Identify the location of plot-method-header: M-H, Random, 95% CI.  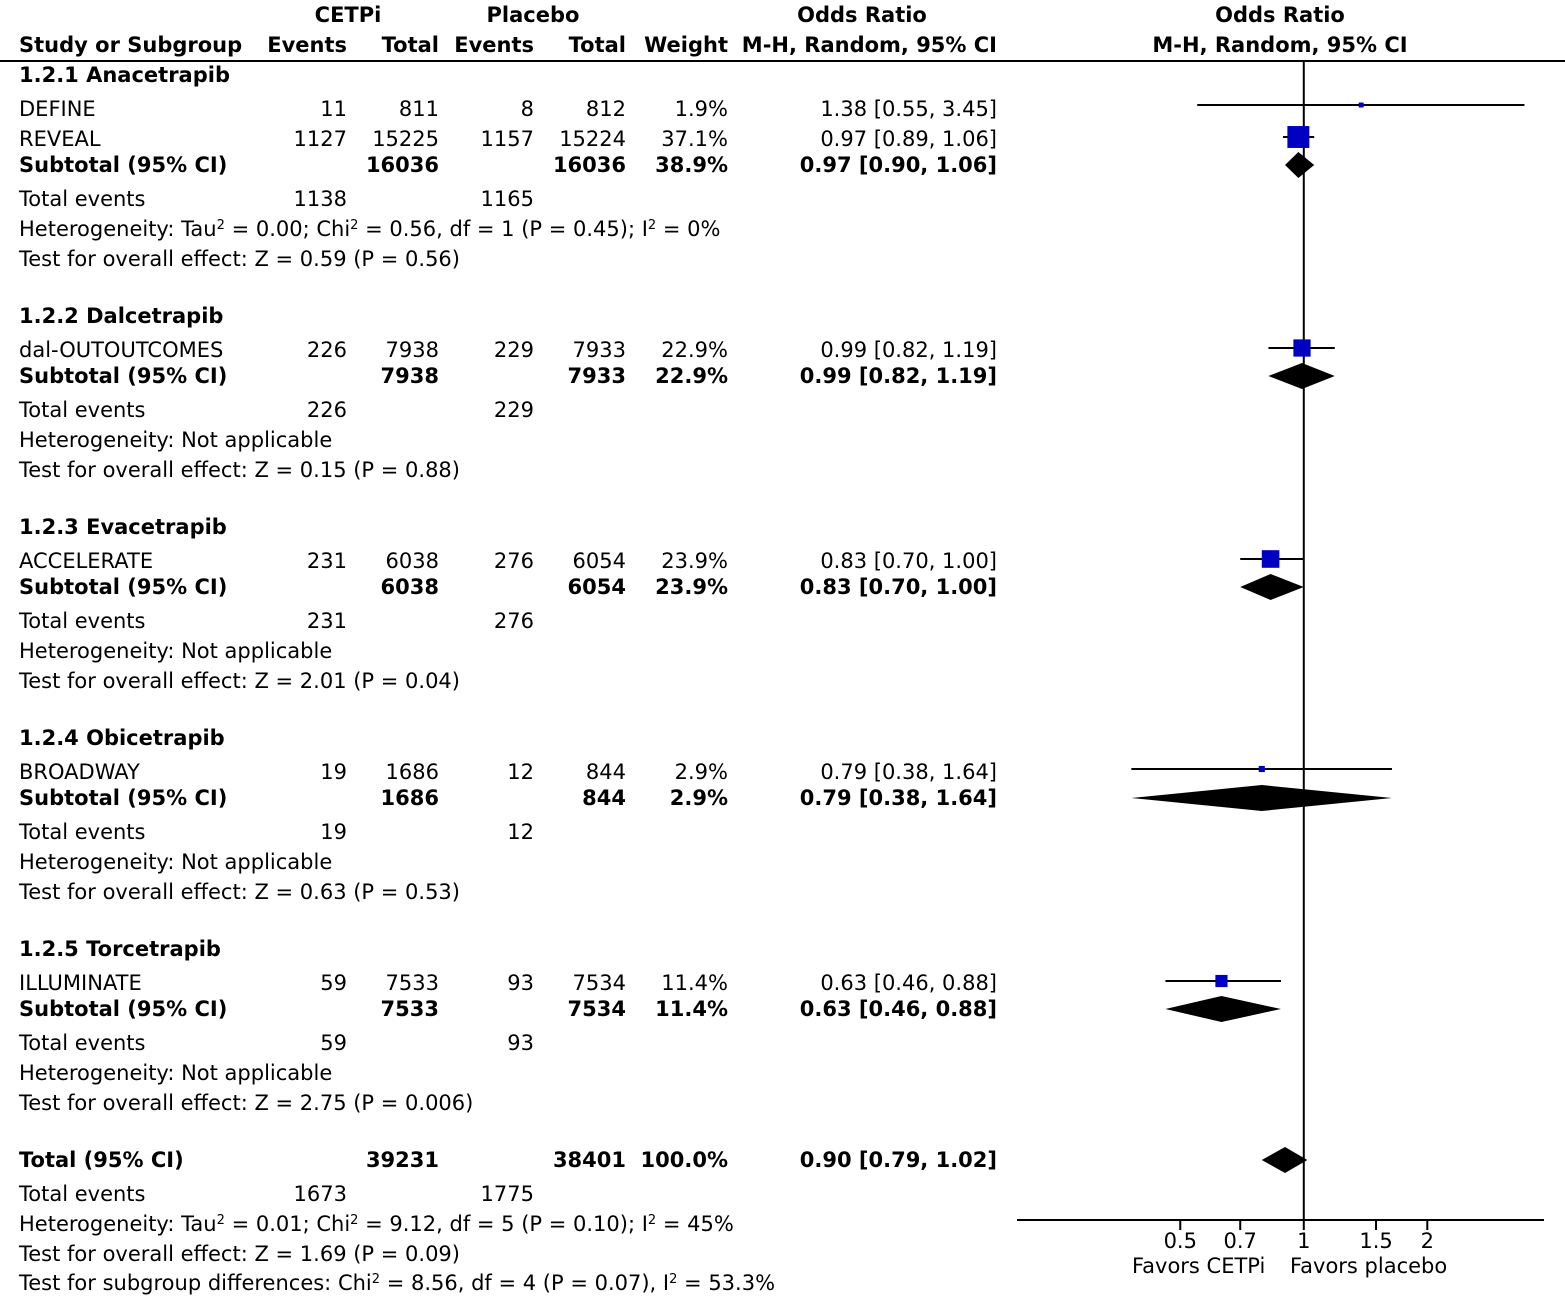
(1280, 45).